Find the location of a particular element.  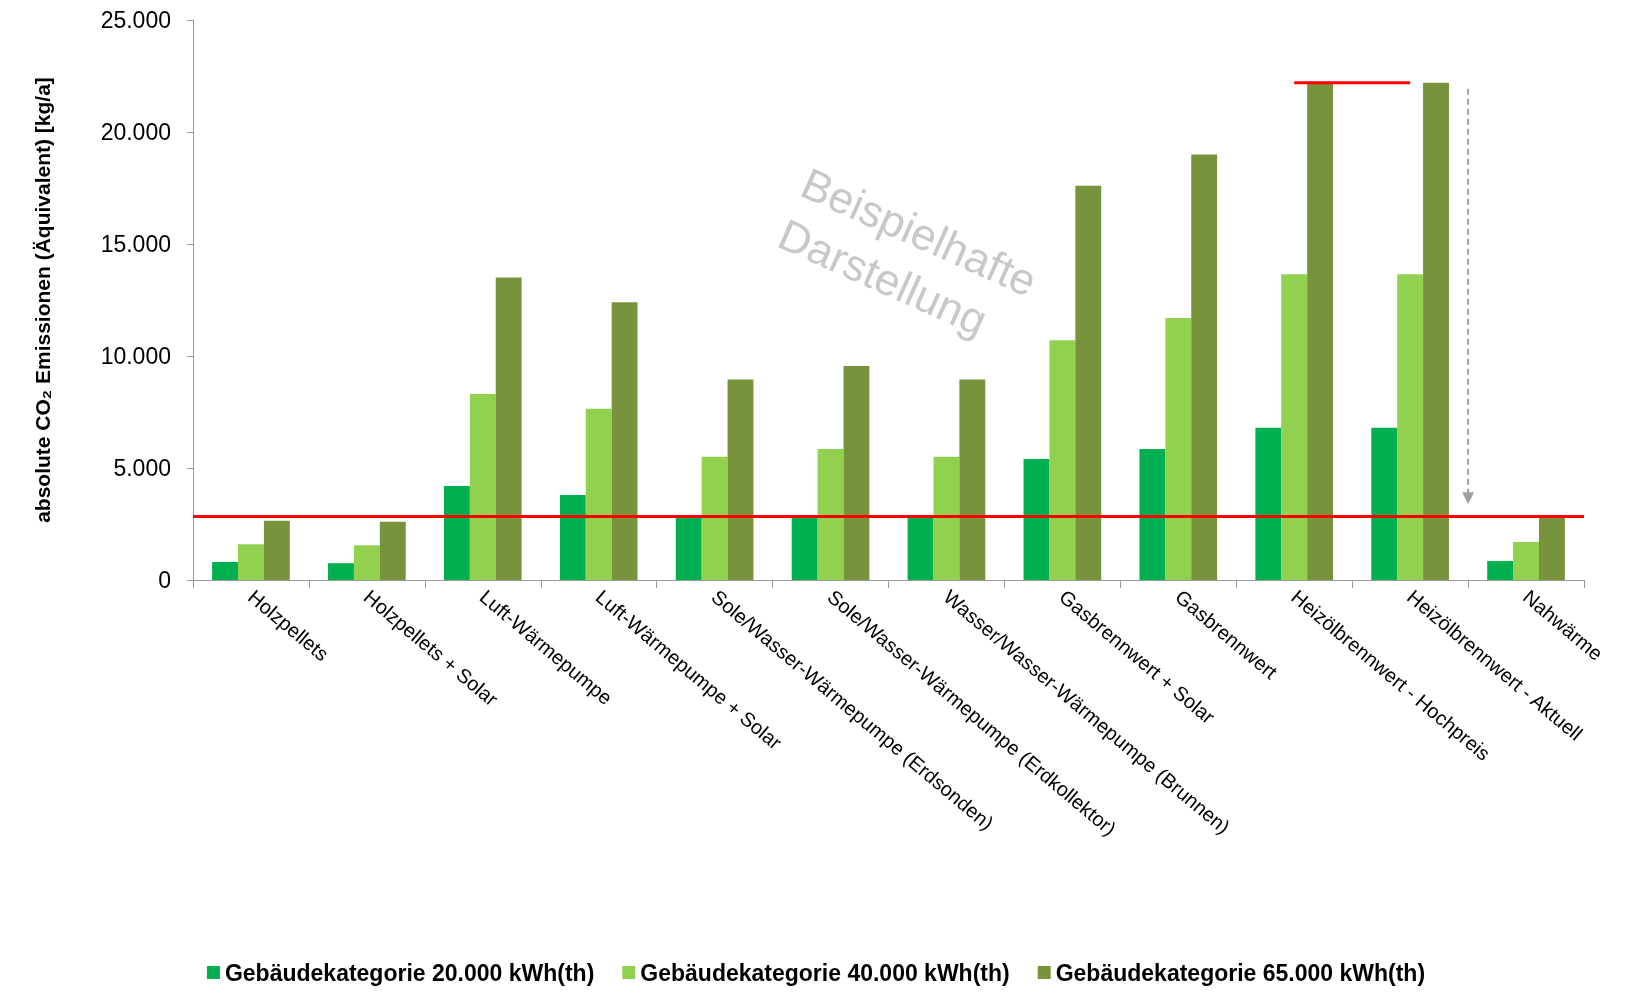

y-tick-label: 15.000 is located at coordinates (135, 244).